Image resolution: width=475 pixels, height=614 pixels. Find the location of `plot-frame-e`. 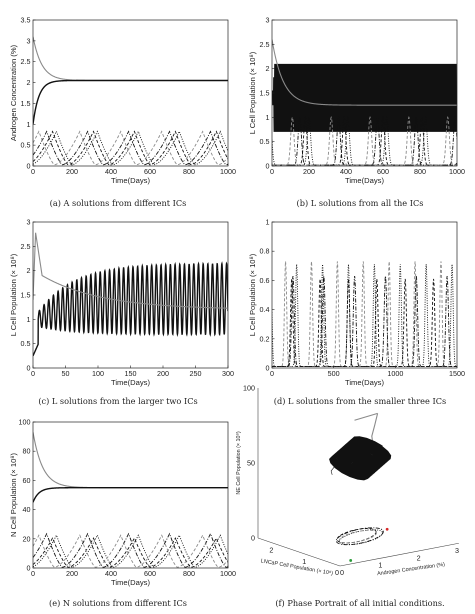

plot-frame-e is located at coordinates (130, 495).